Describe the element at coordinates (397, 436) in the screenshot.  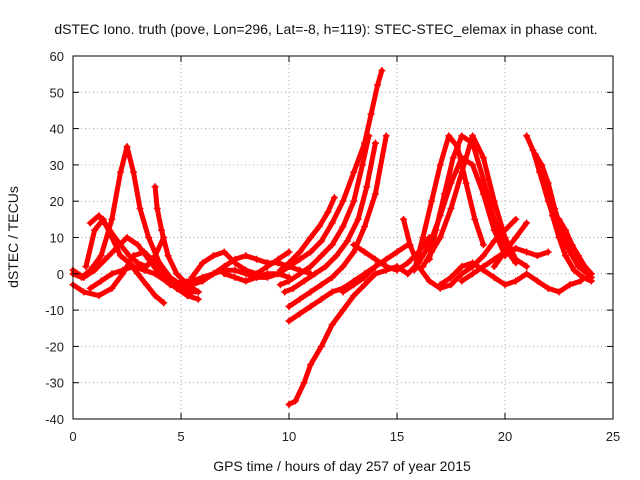
I see `x-tick-label: 15` at that location.